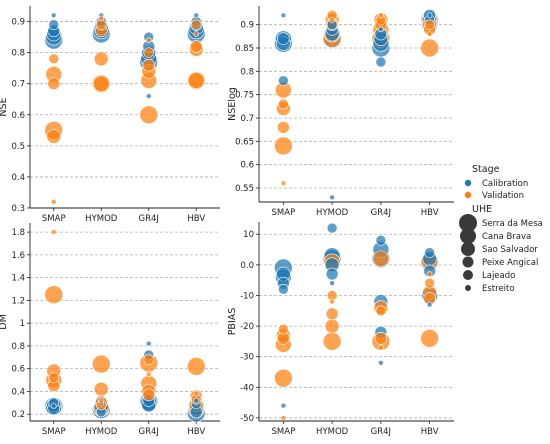 This screenshot has width=550, height=444. I want to click on y-tick-label: 0.9, so click(247, 26).